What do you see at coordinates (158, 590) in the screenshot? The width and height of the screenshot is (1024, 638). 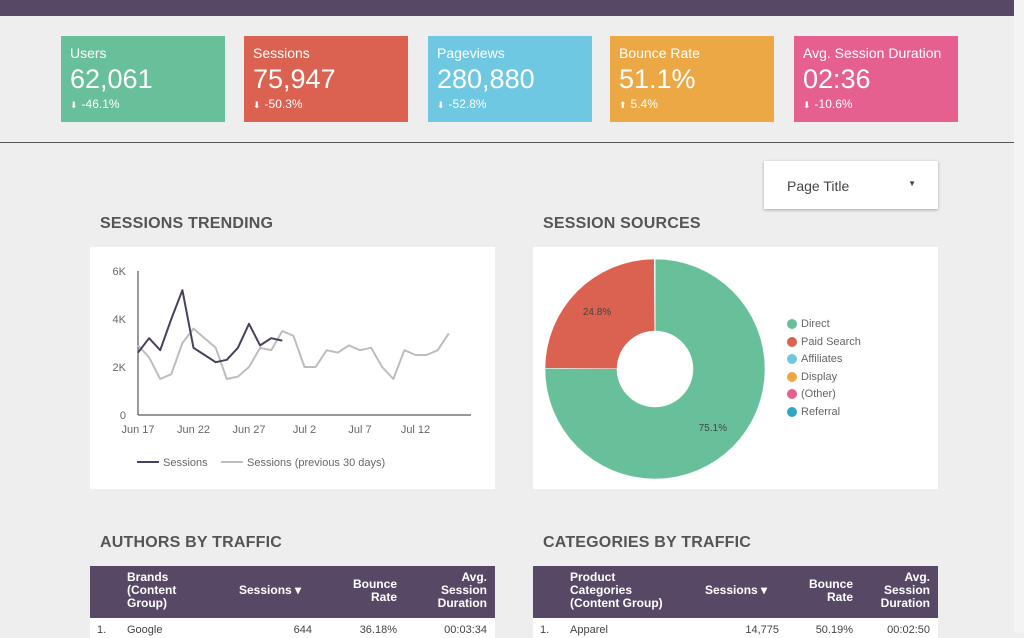 I see `col-header-name: Brands (Content Group)` at bounding box center [158, 590].